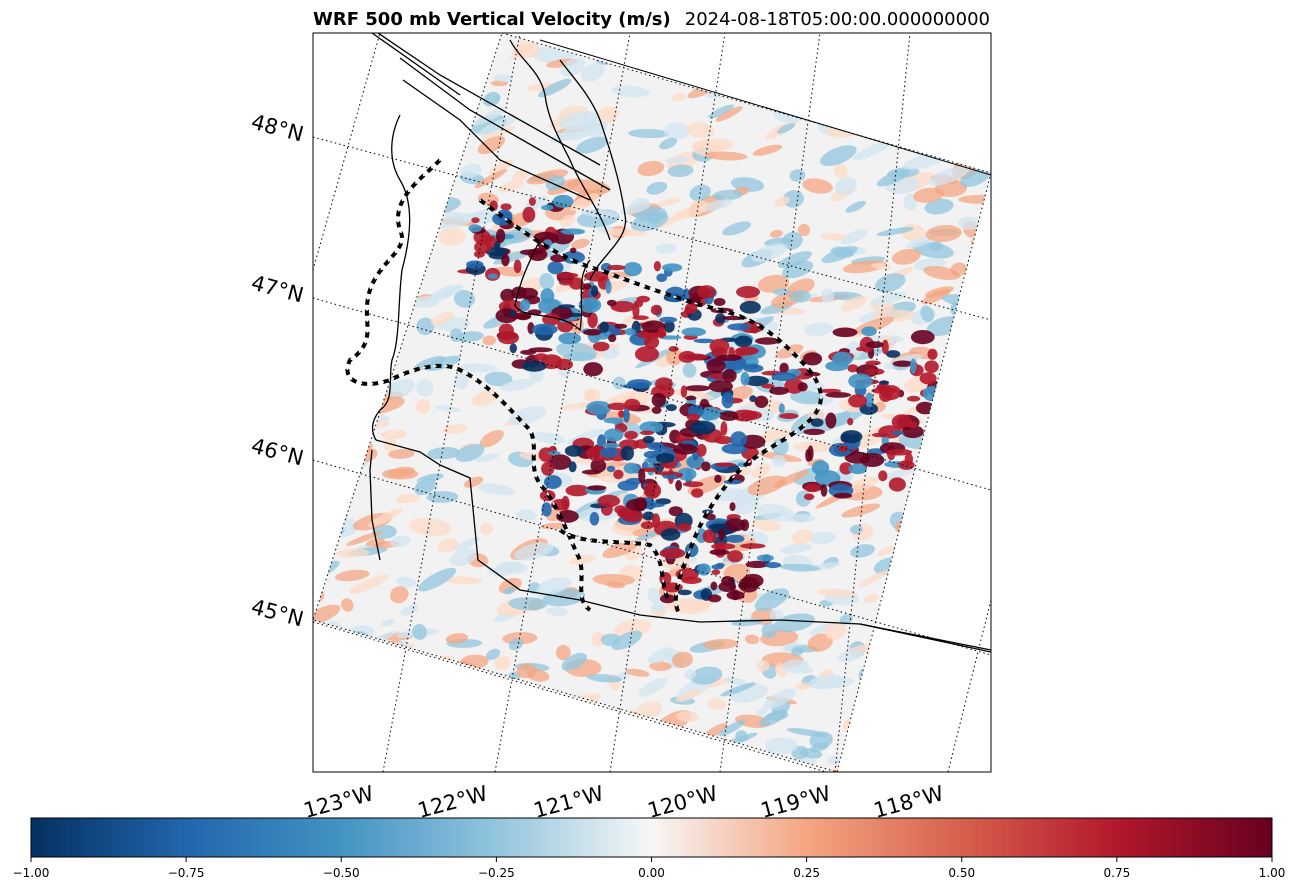 The height and width of the screenshot is (893, 1296). I want to click on lat-labels: 48°N 47°N 46°N 45°N, so click(277, 371).